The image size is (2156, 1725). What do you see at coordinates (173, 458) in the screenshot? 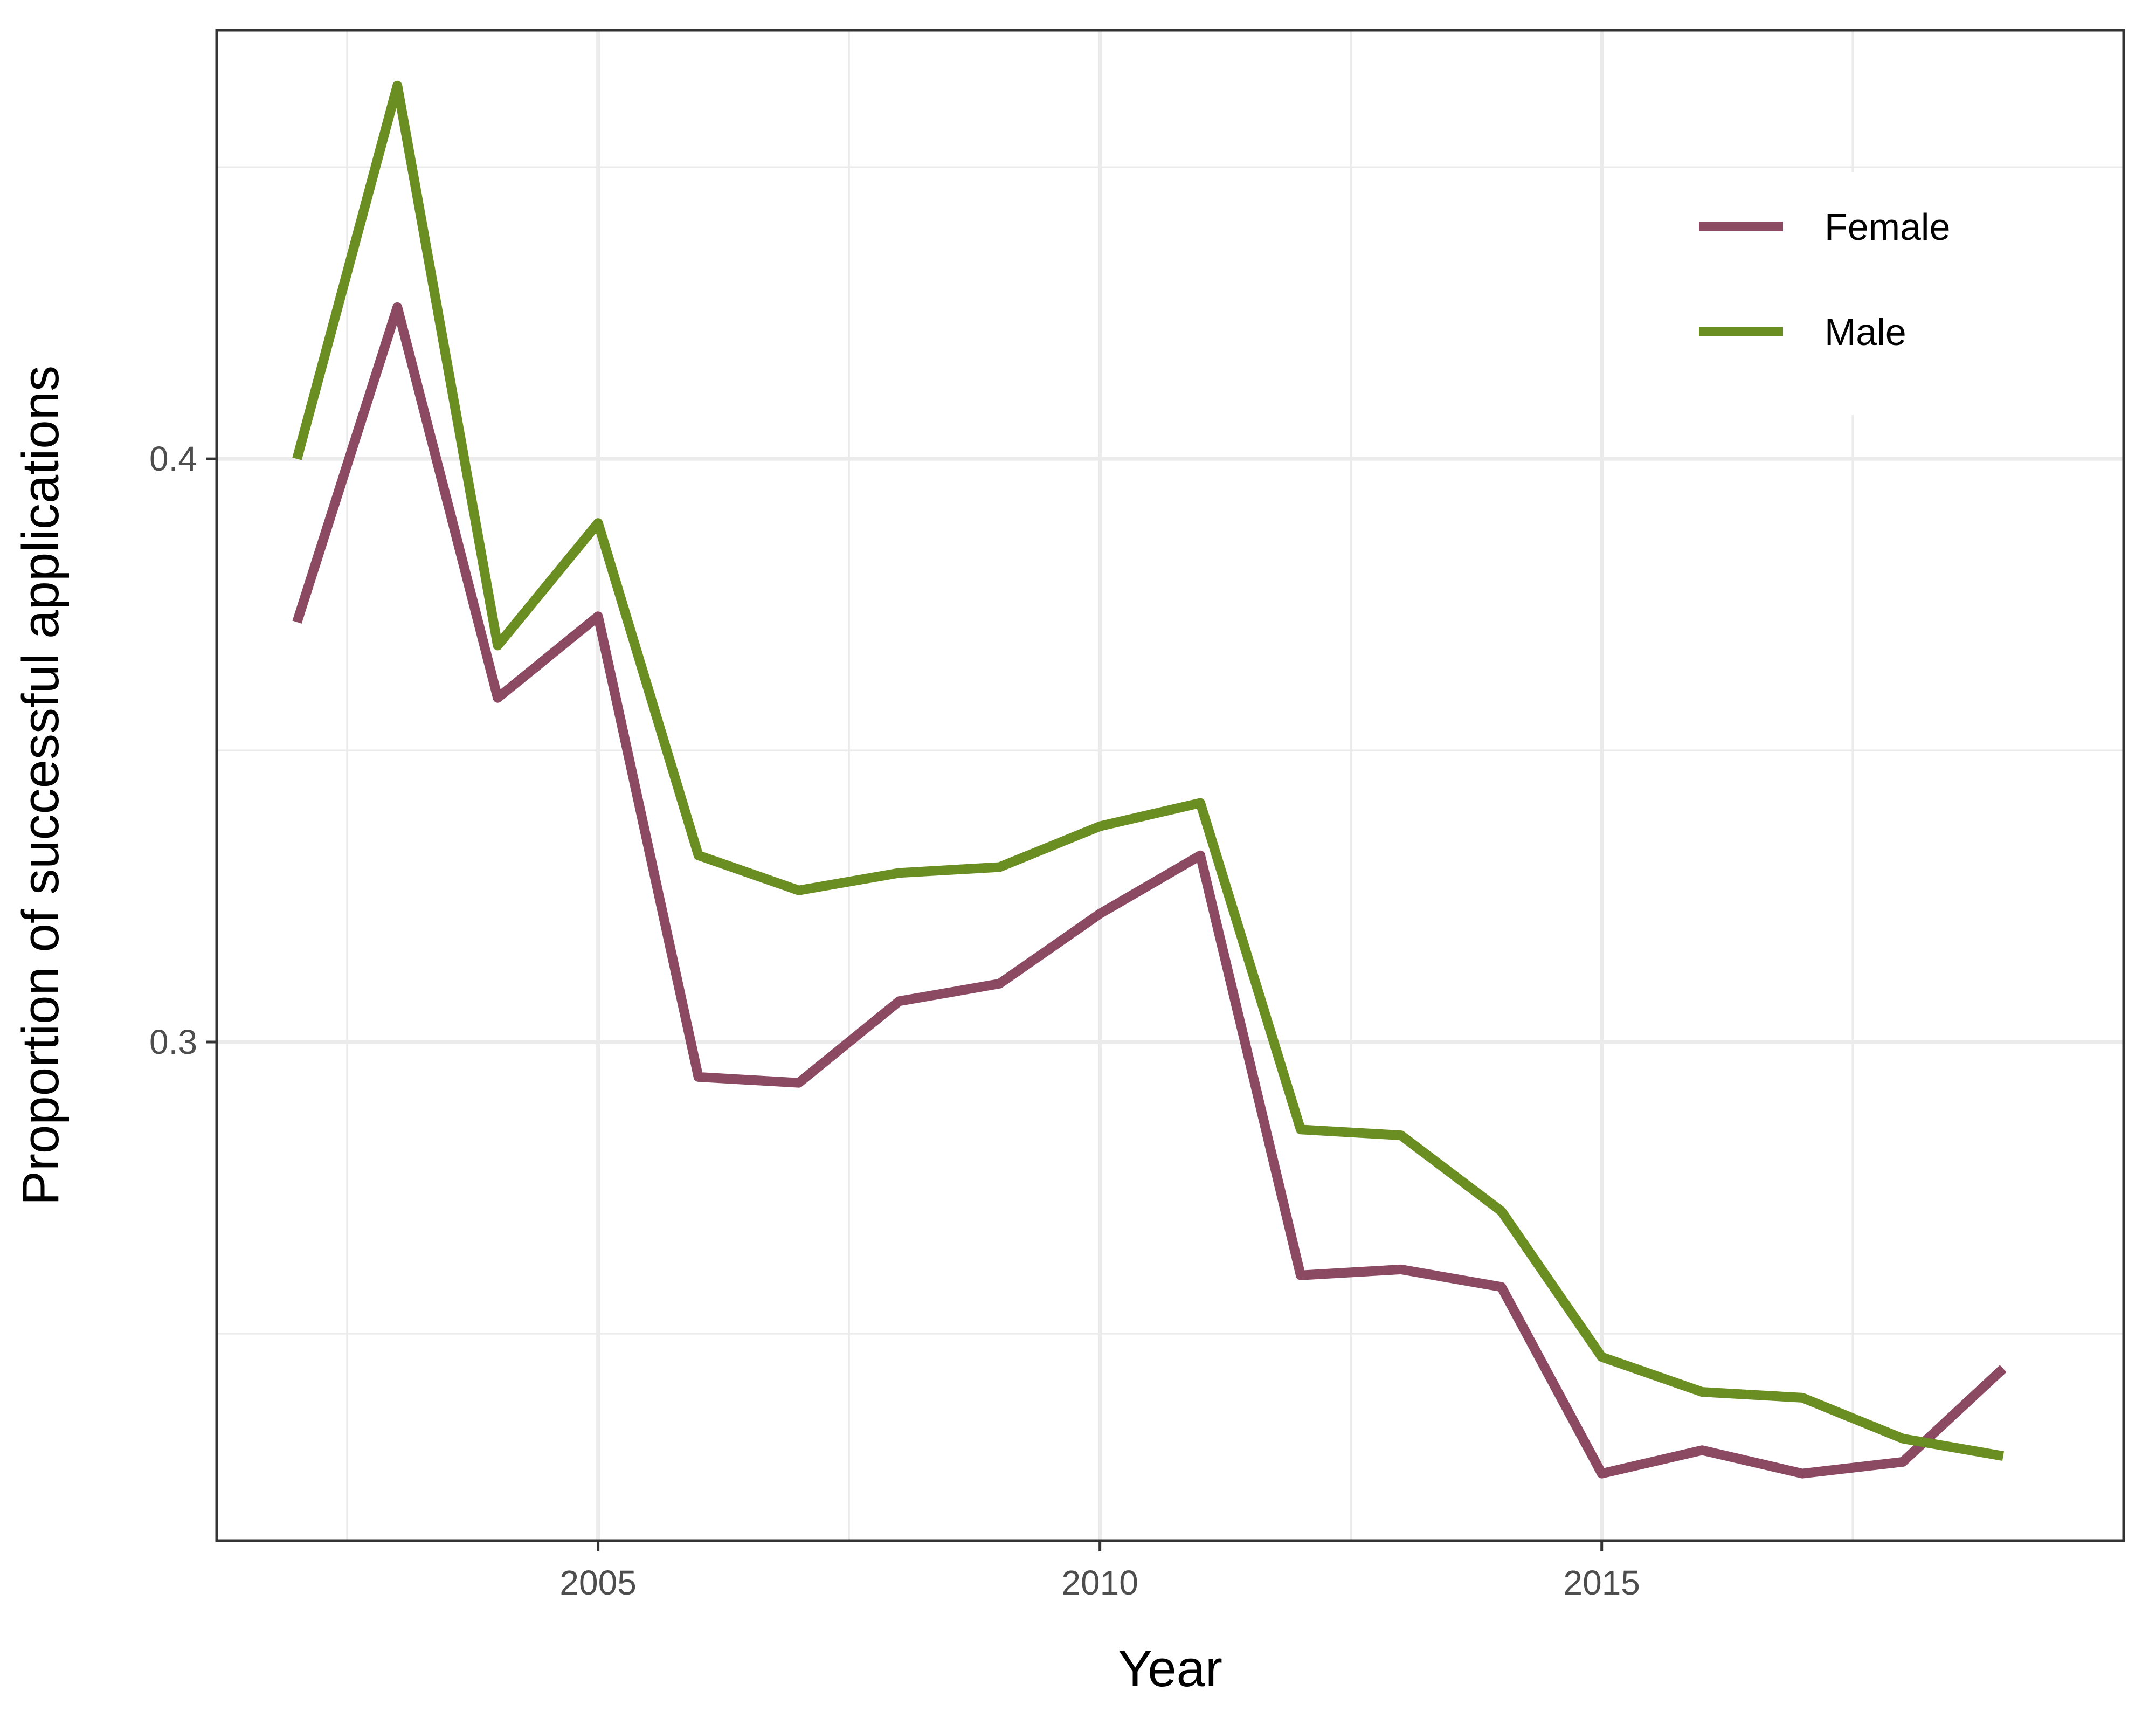
I see `y-tick-label: 0.4` at bounding box center [173, 458].